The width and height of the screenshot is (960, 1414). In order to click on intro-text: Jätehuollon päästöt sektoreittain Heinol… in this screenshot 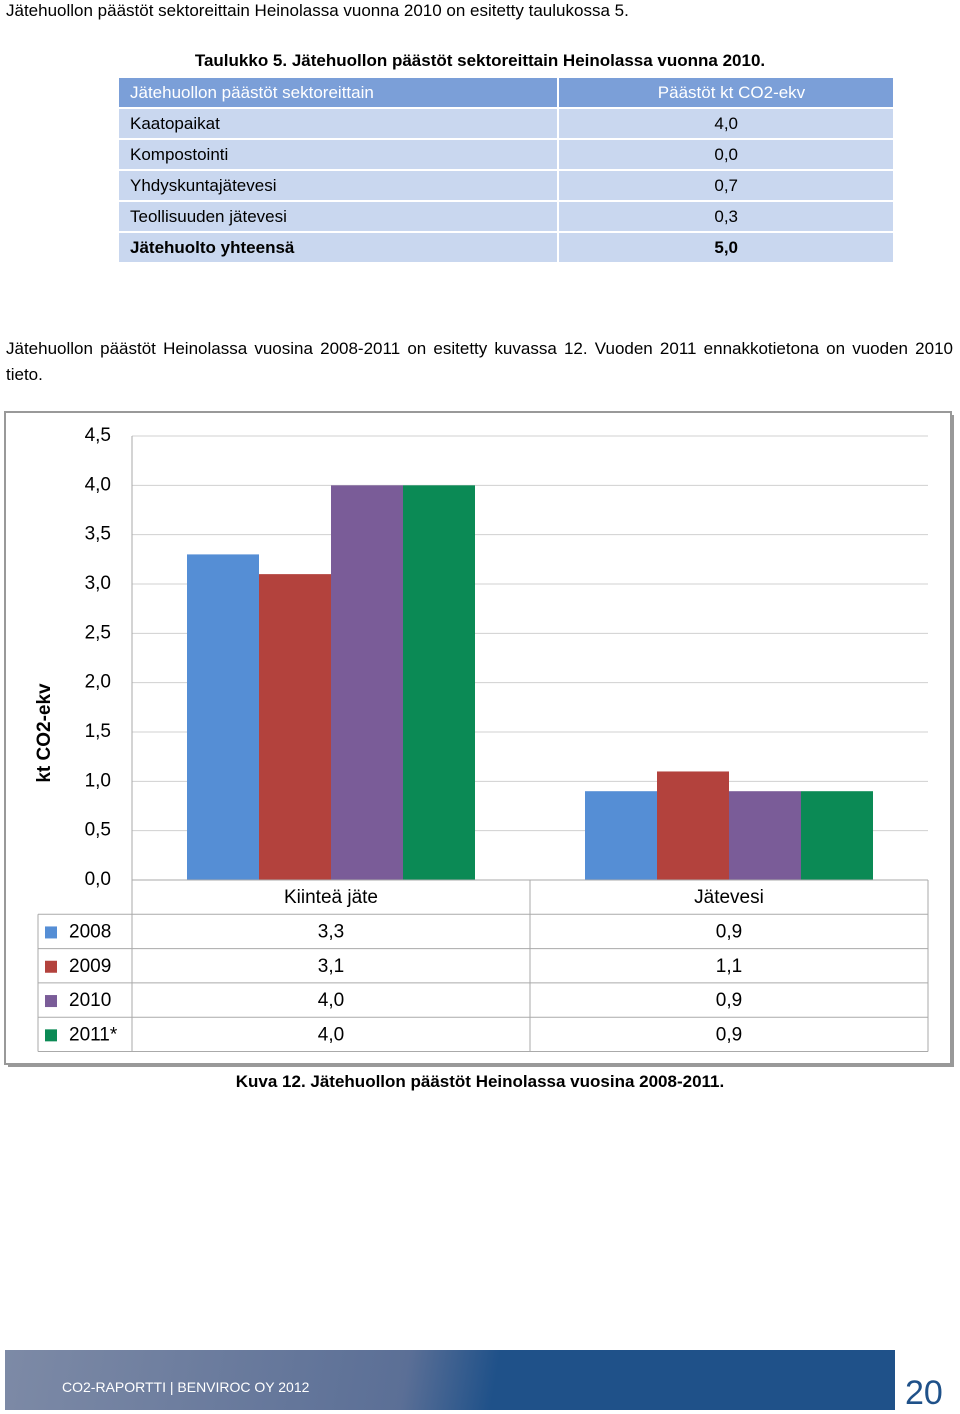, I will do `click(317, 10)`.